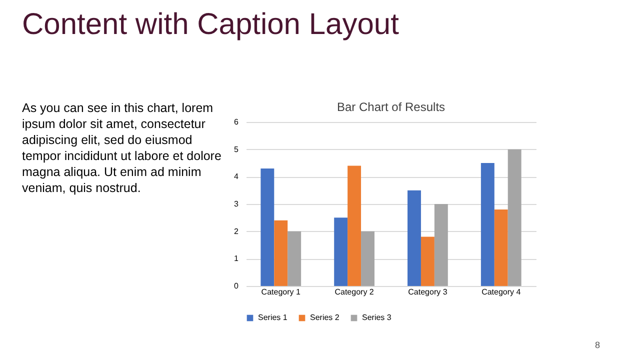  Describe the element at coordinates (237, 286) in the screenshot. I see `y-tick-label: 0` at that location.